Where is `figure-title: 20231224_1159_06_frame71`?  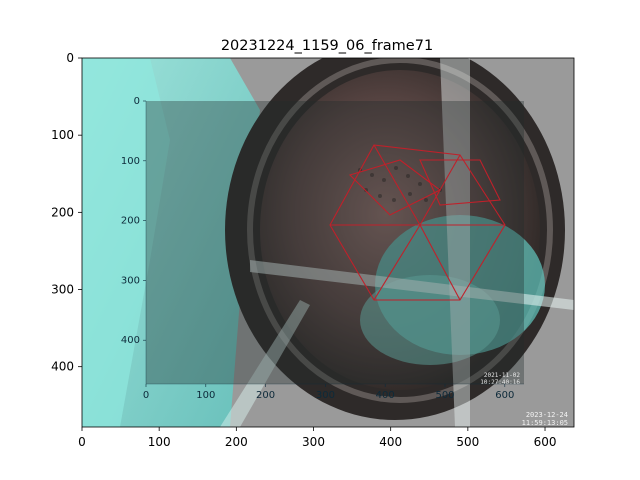
figure-title: 20231224_1159_06_frame71 is located at coordinates (327, 46).